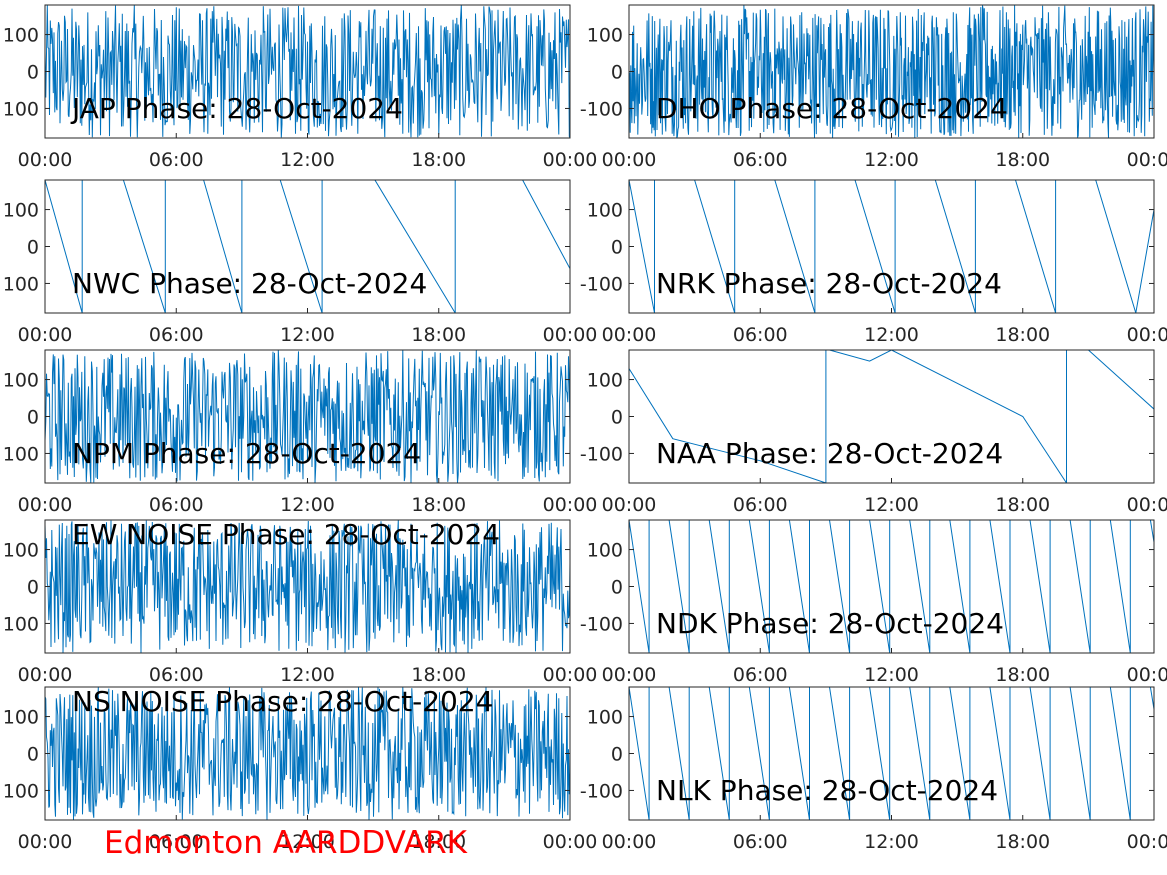 Image resolution: width=1167 pixels, height=875 pixels. What do you see at coordinates (827, 790) in the screenshot?
I see `subplot-title: NLK Phase: 28-Oct-2024` at bounding box center [827, 790].